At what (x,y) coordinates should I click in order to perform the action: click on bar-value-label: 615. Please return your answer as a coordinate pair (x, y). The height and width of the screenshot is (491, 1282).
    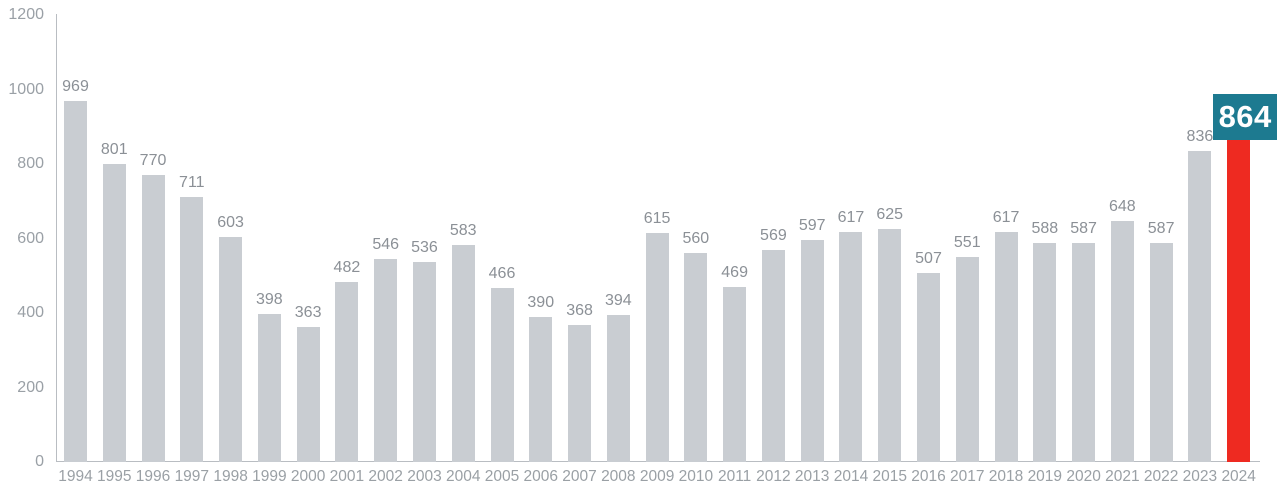
    Looking at the image, I should click on (657, 218).